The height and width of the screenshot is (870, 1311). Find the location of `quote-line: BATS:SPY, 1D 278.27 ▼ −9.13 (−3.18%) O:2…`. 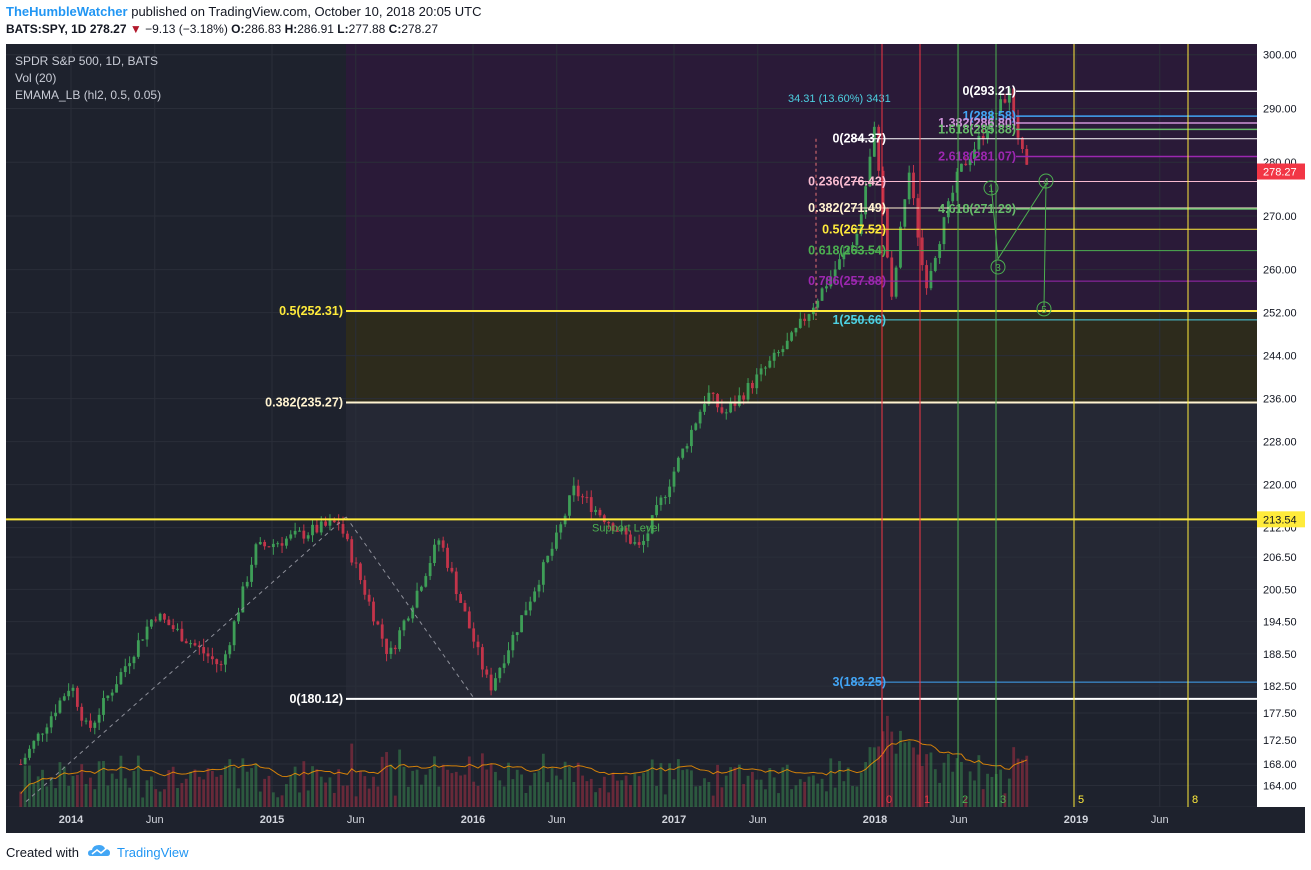

quote-line: BATS:SPY, 1D 278.27 ▼ −9.13 (−3.18%) O:2… is located at coordinates (222, 29).